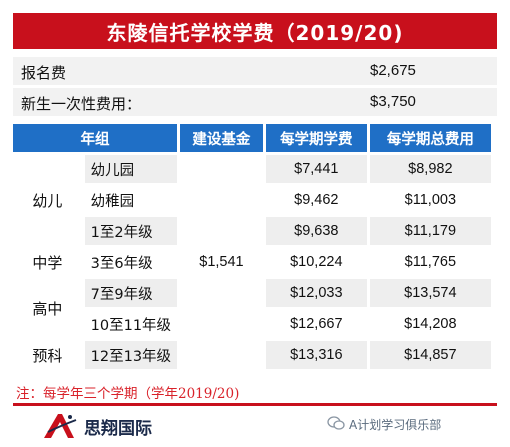 The image size is (510, 447). Describe the element at coordinates (316, 200) in the screenshot. I see `tuition-cell: $9,462` at that location.